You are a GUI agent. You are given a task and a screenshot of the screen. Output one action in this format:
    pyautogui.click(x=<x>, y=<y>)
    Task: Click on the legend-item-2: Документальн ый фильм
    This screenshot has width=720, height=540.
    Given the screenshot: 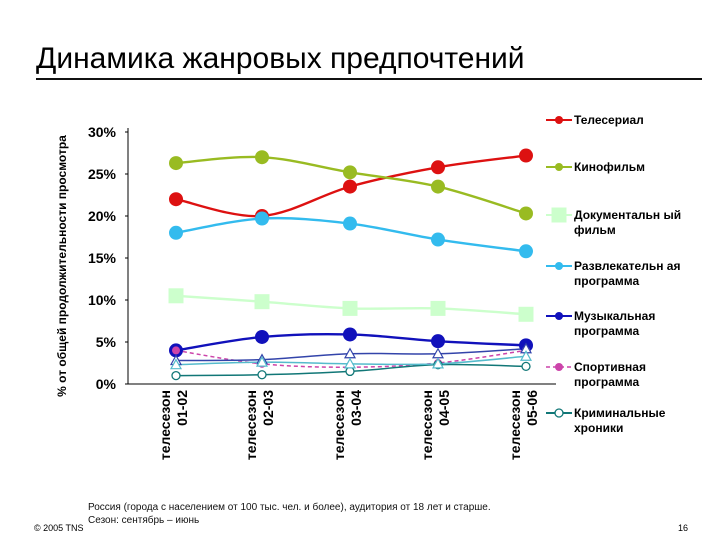 What is the action you would take?
    pyautogui.click(x=613, y=222)
    